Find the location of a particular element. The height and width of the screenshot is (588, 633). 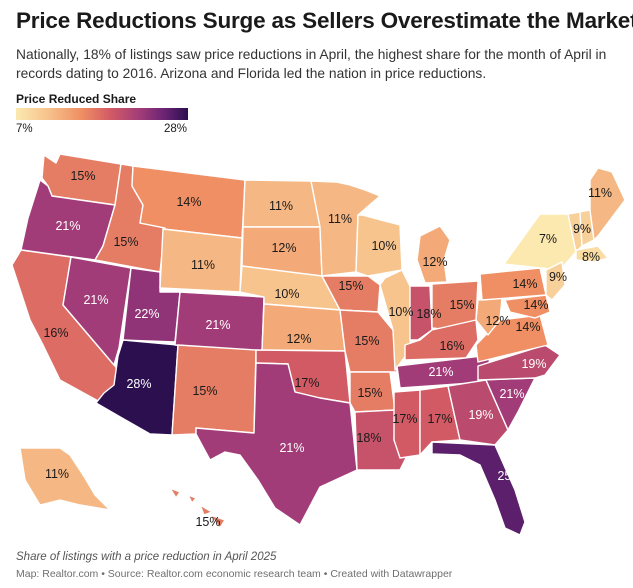

state-label-ia: 15% is located at coordinates (350, 286).